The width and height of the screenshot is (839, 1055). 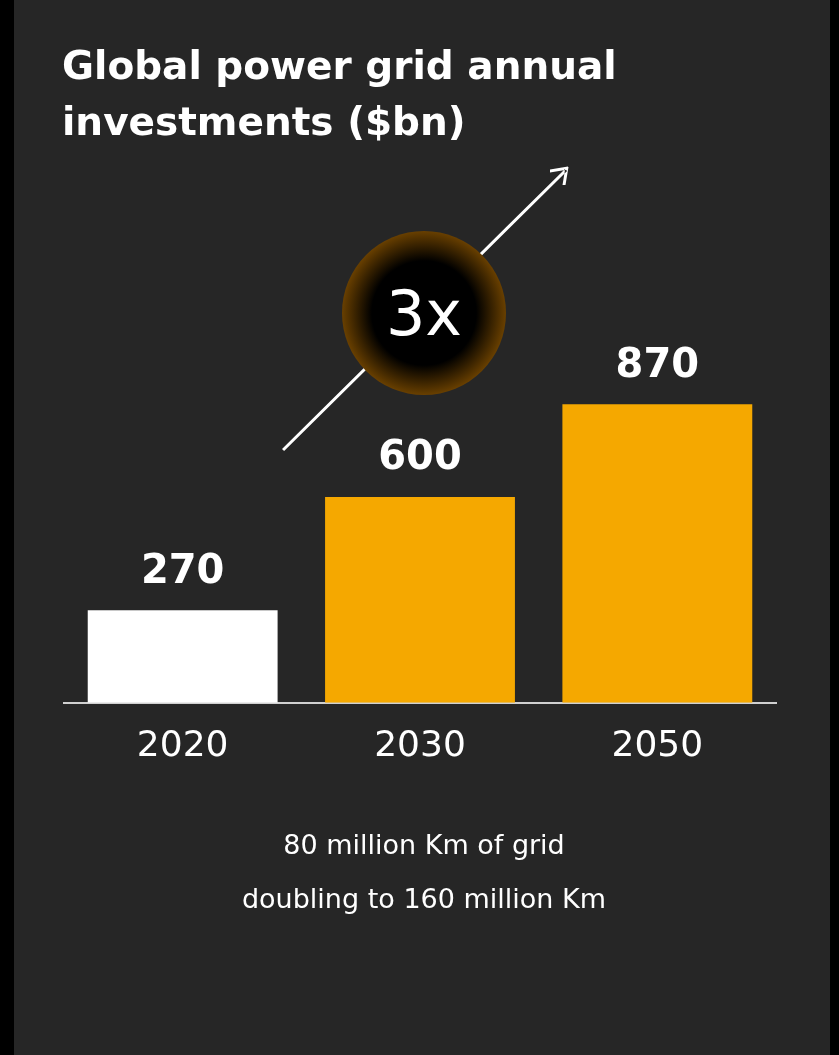 I want to click on text: 80 million Km of grid doubling to 160 million Km, so click(x=424, y=872).